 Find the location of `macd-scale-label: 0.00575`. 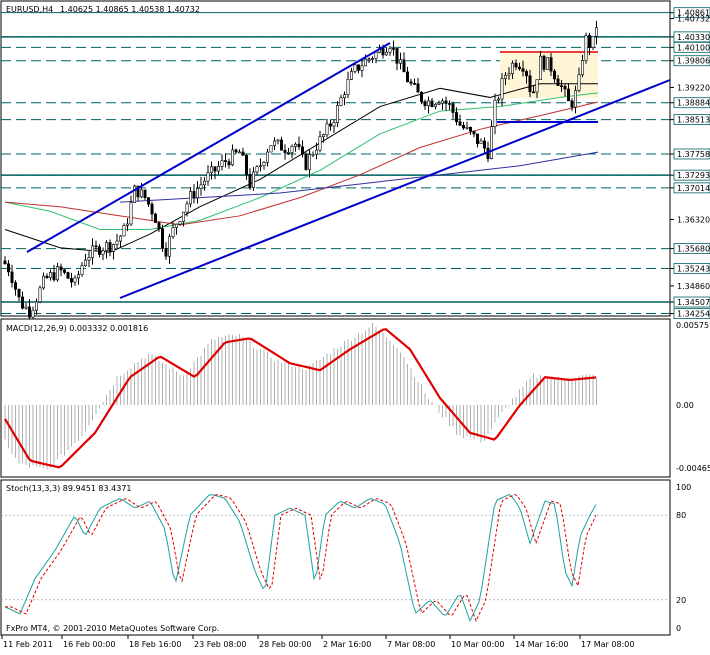

macd-scale-label: 0.00575 is located at coordinates (692, 325).